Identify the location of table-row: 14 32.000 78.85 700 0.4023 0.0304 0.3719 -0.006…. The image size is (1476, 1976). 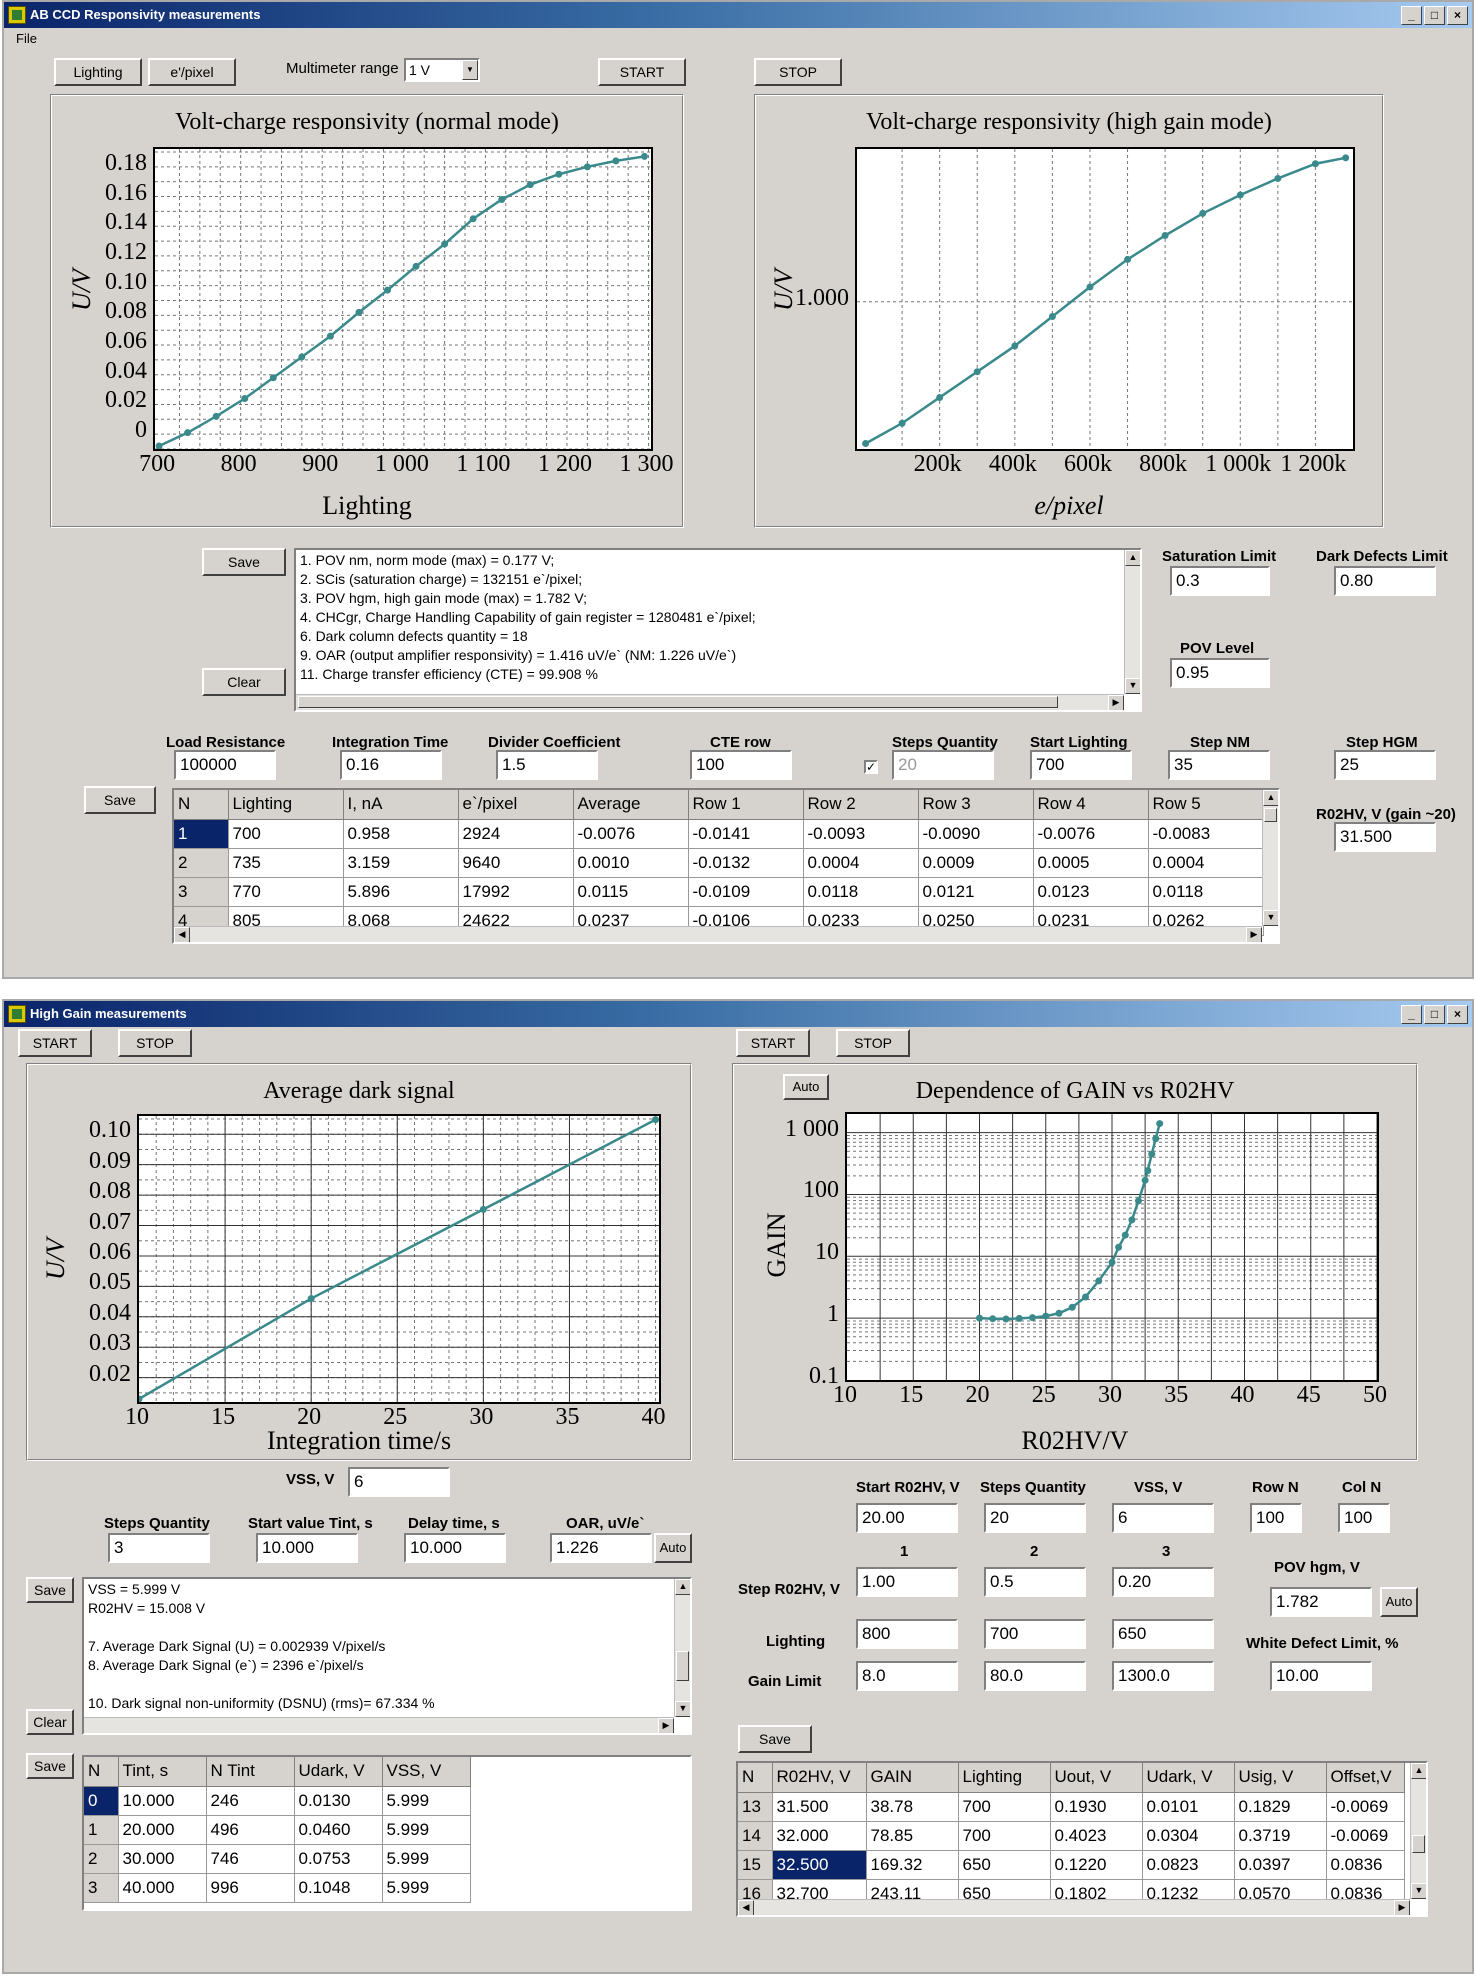
(1071, 1836).